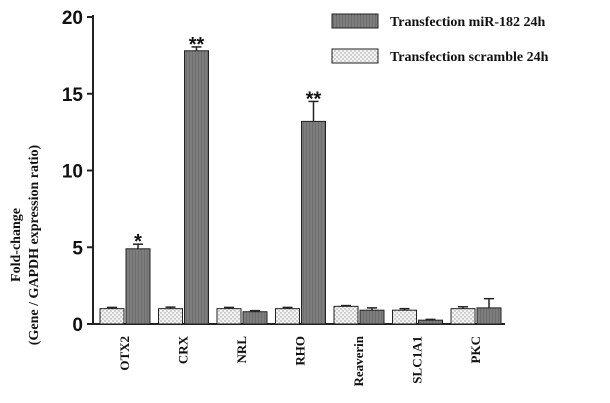  Describe the element at coordinates (346, 315) in the screenshot. I see `bar-scramble-reaverin` at that location.